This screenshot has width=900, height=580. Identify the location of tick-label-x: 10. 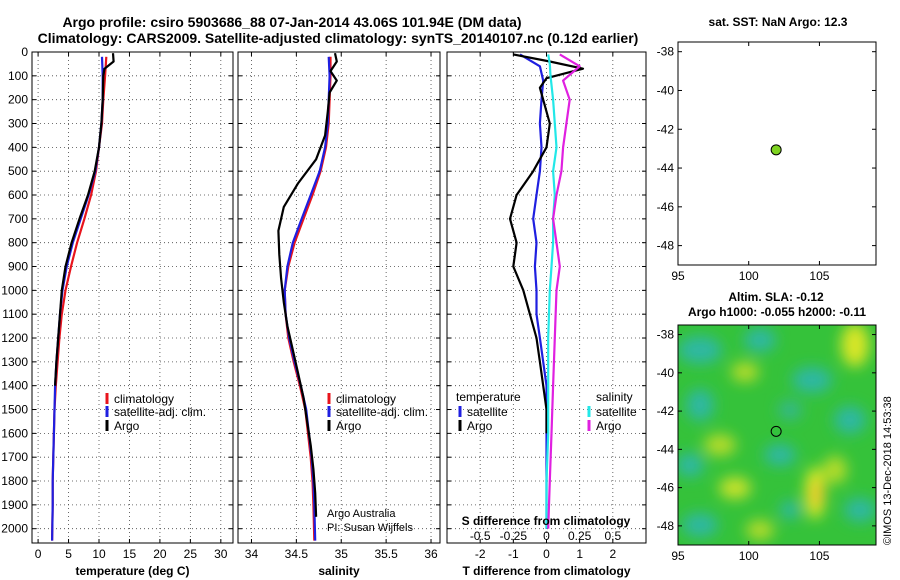
(99, 554).